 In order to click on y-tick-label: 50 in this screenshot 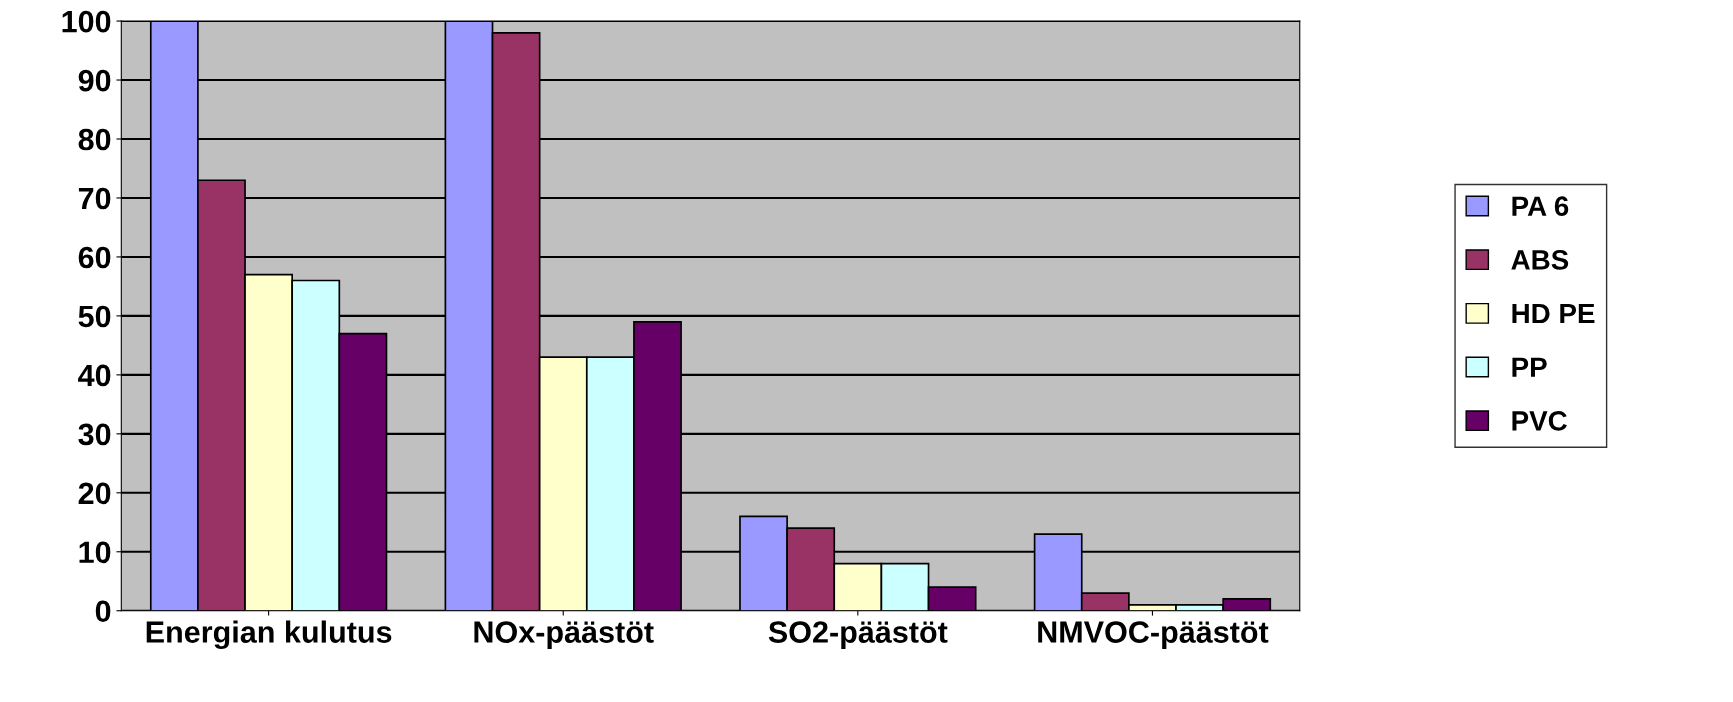, I will do `click(94, 316)`.